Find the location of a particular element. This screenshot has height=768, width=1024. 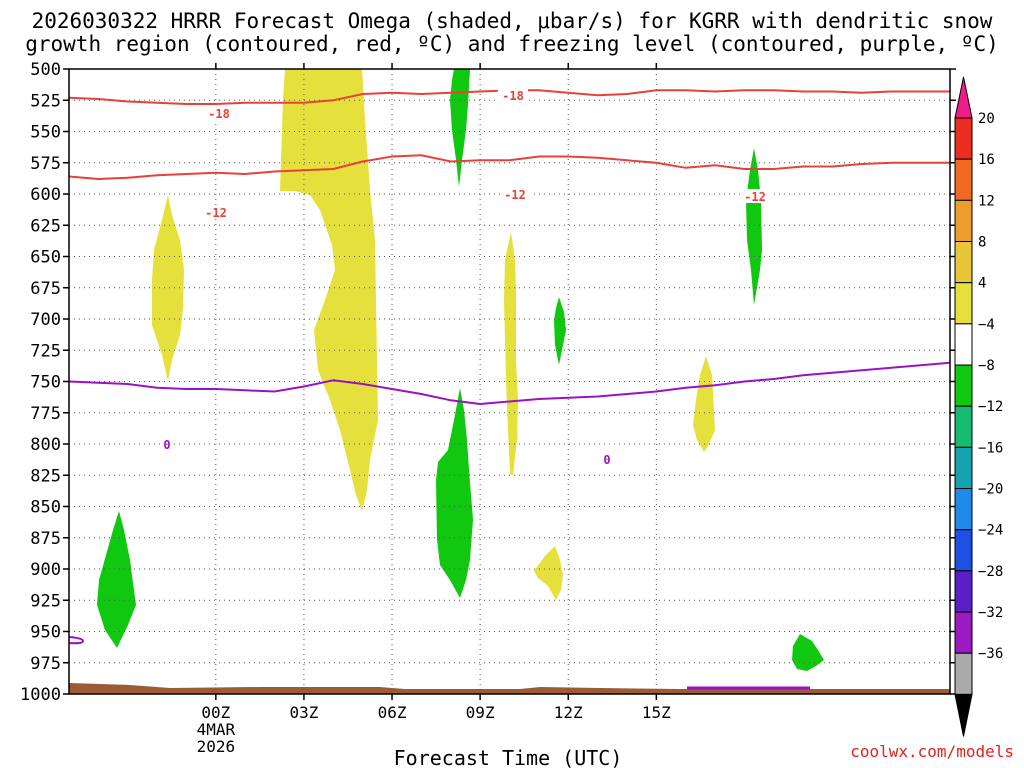

colorbar-label: 20 is located at coordinates (986, 119).